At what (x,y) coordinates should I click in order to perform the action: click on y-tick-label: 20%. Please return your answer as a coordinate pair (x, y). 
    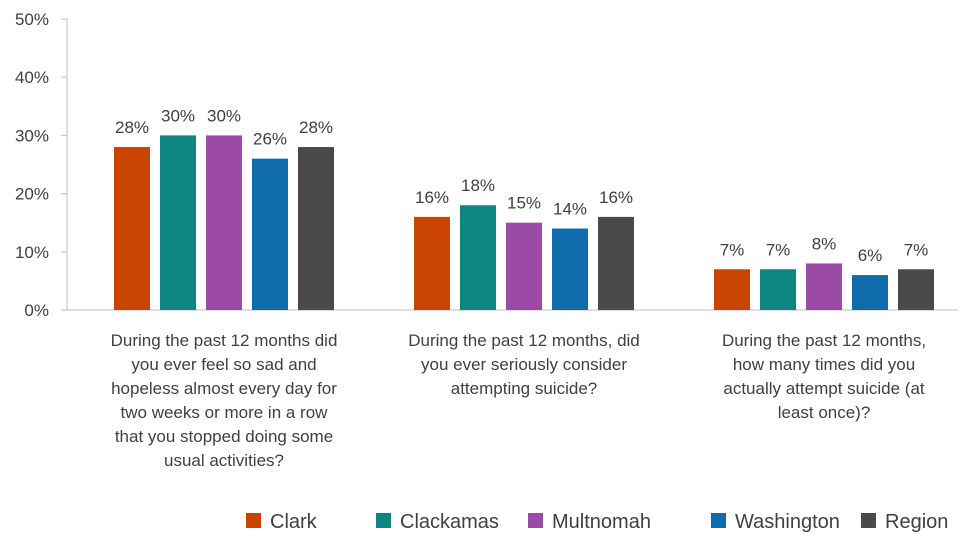
    Looking at the image, I should click on (32, 194).